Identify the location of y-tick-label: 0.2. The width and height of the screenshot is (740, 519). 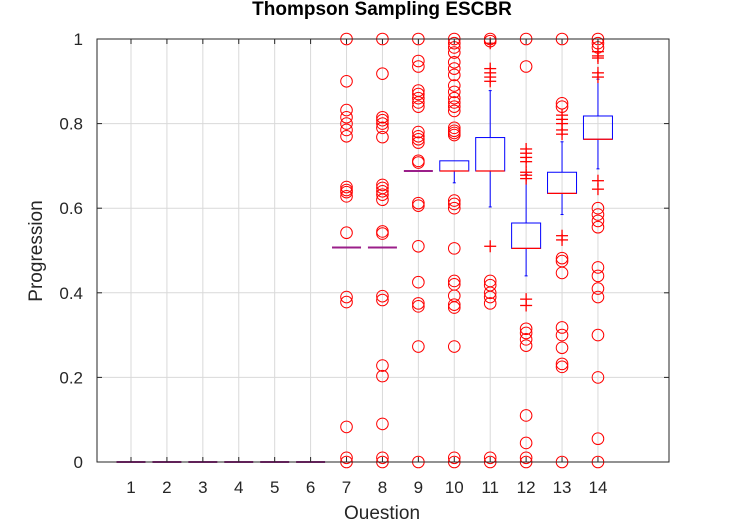
(71, 377).